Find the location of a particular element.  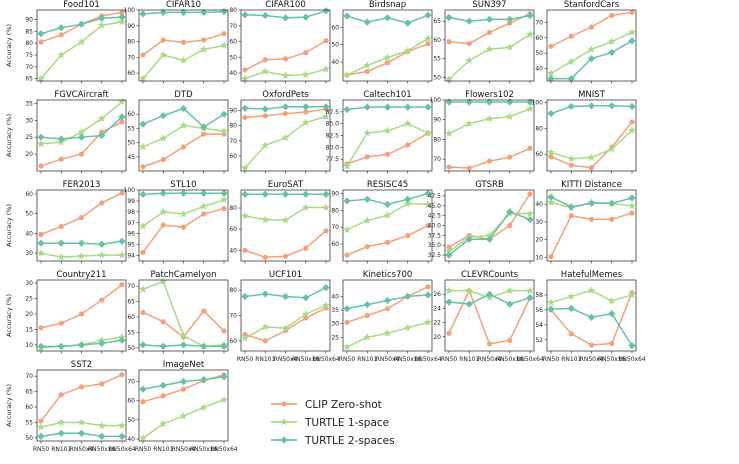

x-tick-label: RN50x4 is located at coordinates (184, 449).